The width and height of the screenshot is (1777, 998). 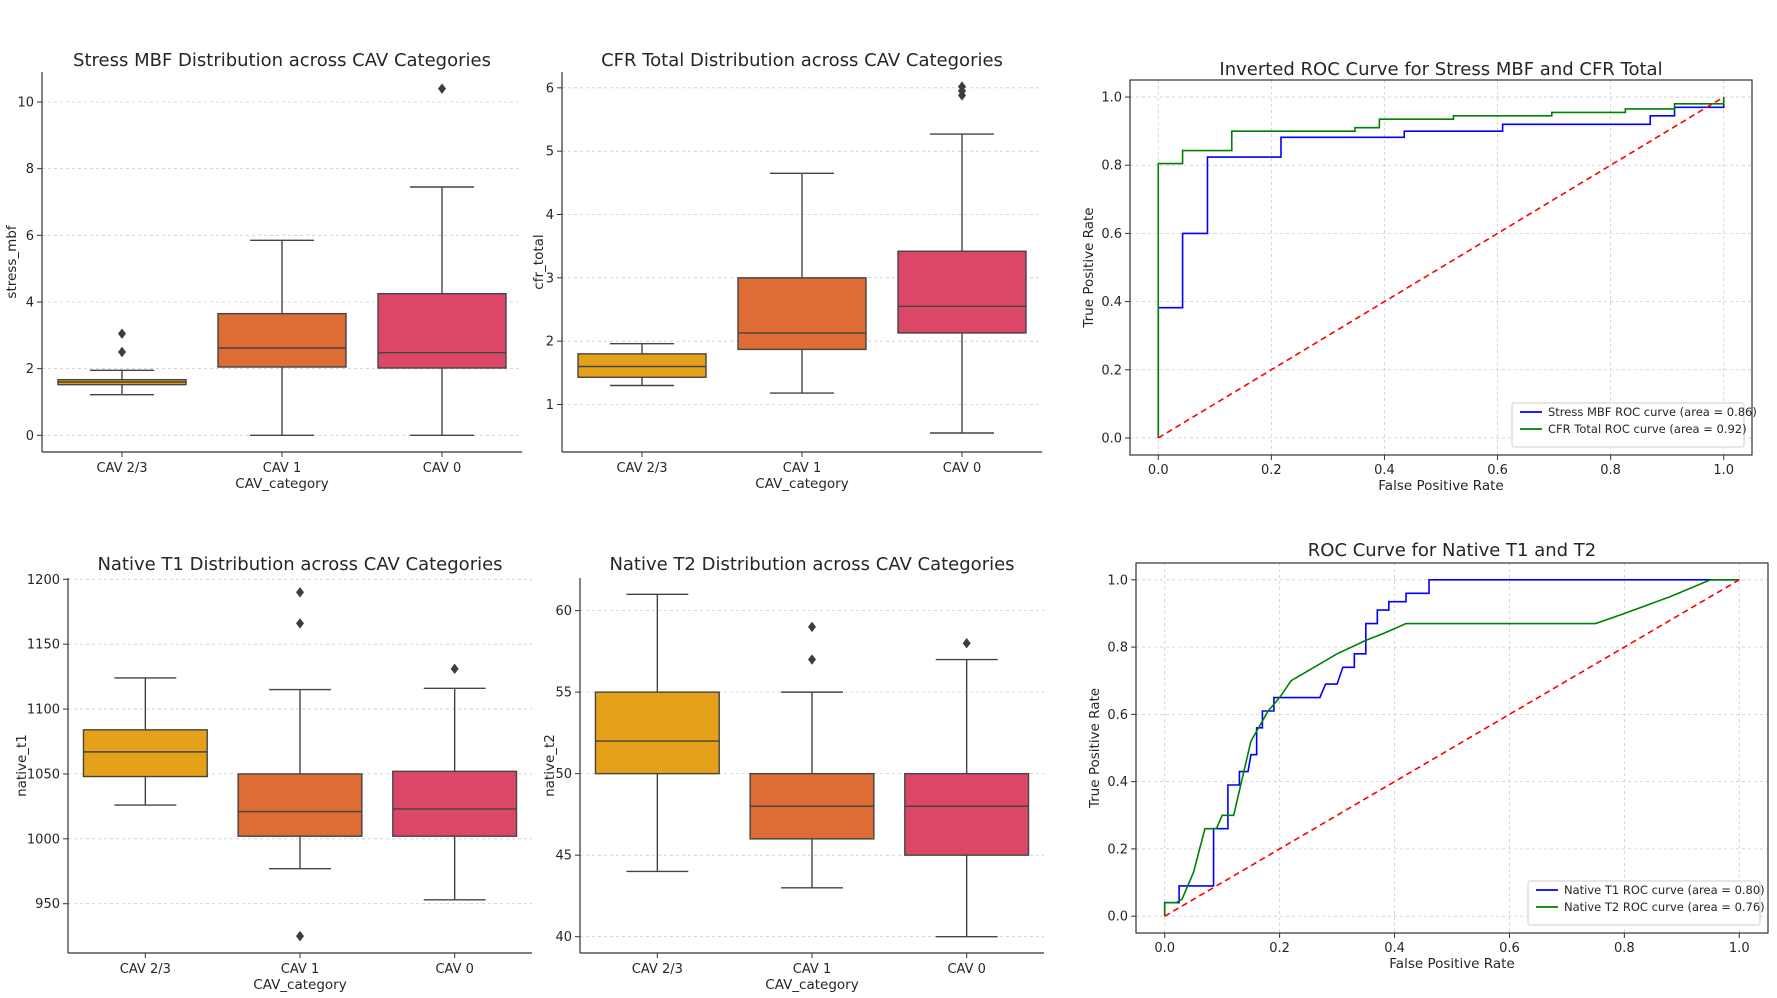 I want to click on x-tick-label: 0.6, so click(x=1509, y=948).